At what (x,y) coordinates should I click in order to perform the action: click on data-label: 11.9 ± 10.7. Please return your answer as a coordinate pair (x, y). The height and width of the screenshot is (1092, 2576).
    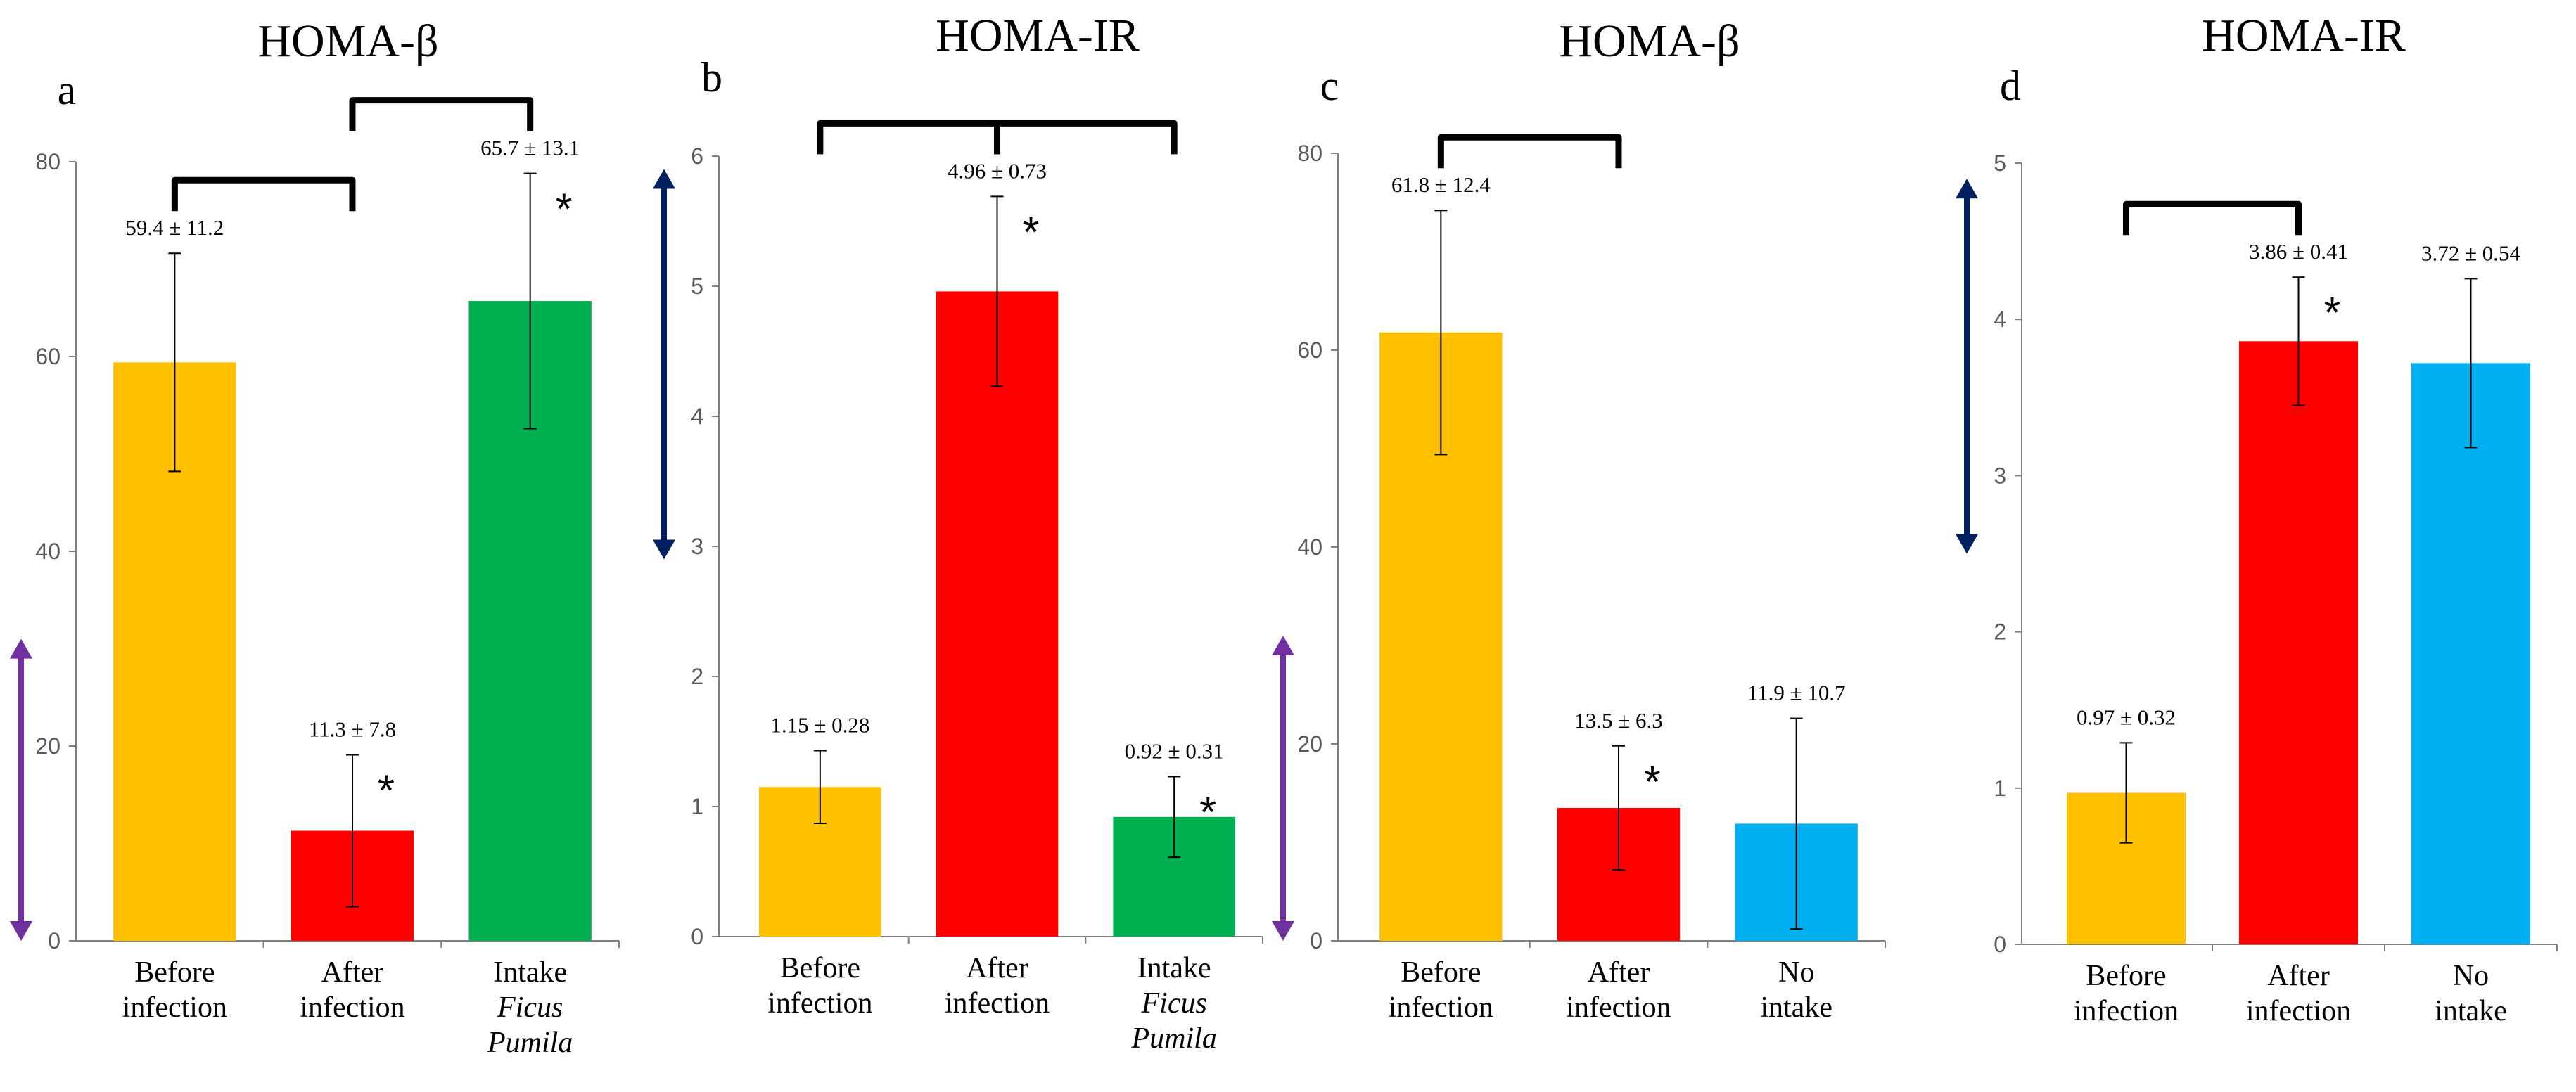
    Looking at the image, I should click on (1796, 693).